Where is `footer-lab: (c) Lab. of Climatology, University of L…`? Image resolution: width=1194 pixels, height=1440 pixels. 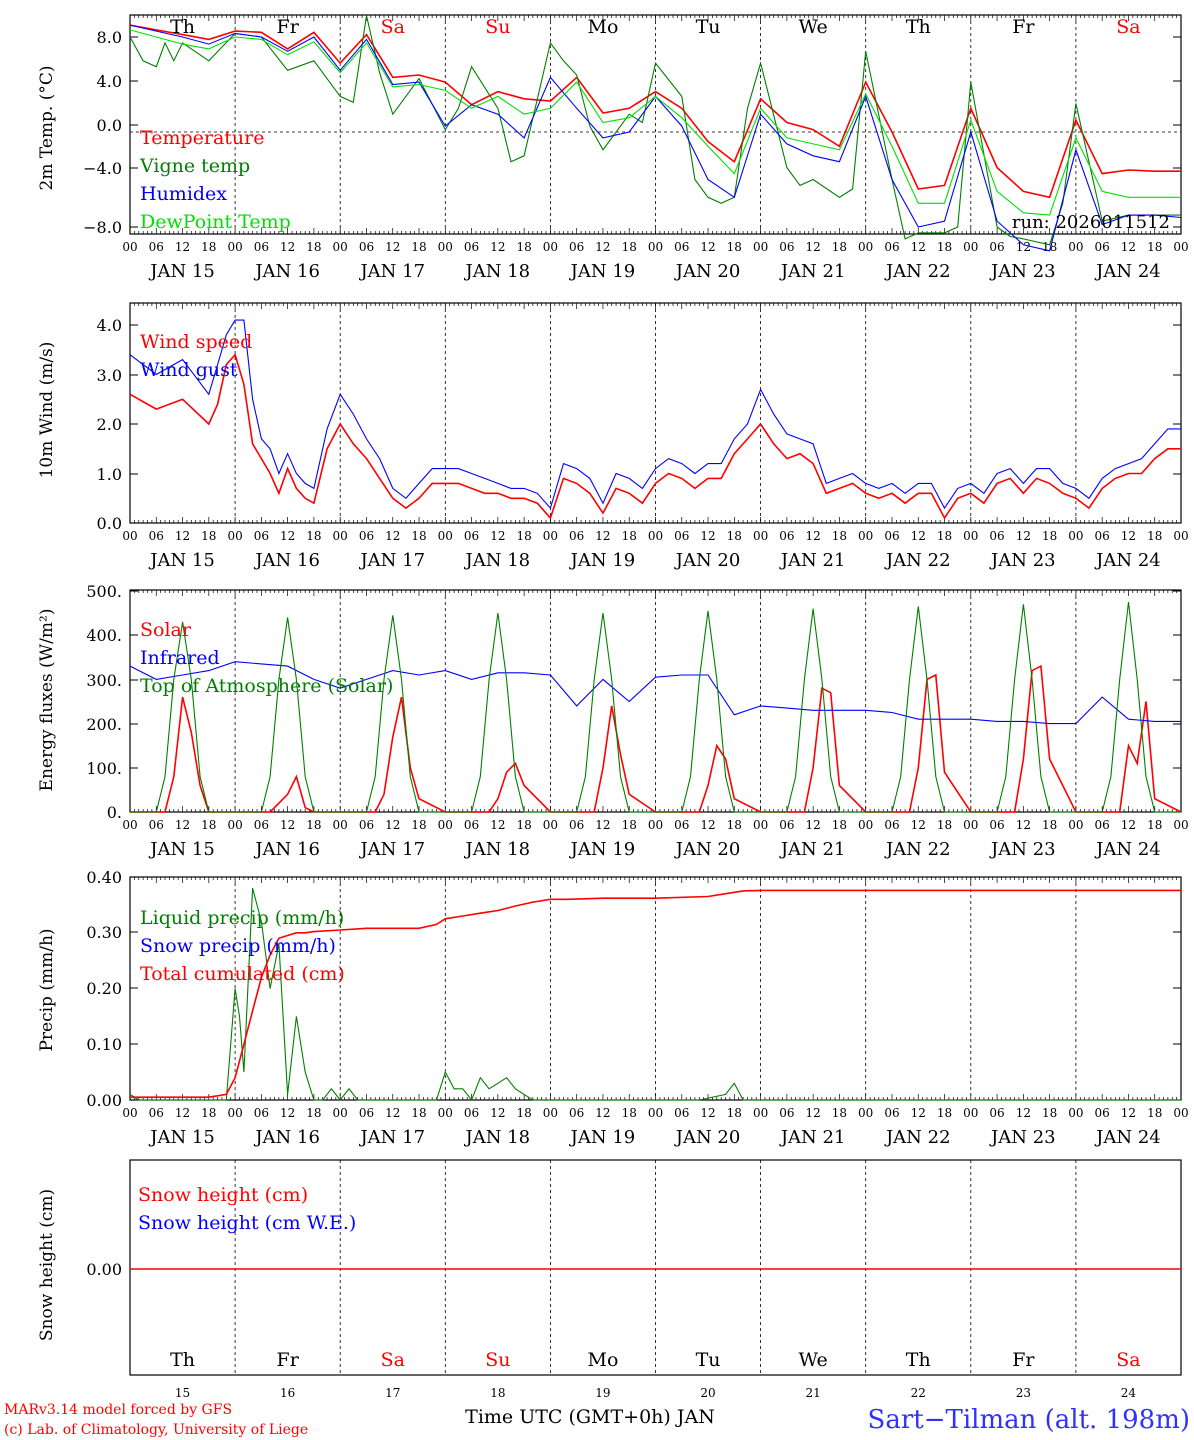
footer-lab: (c) Lab. of Climatology, University of L… is located at coordinates (156, 1430).